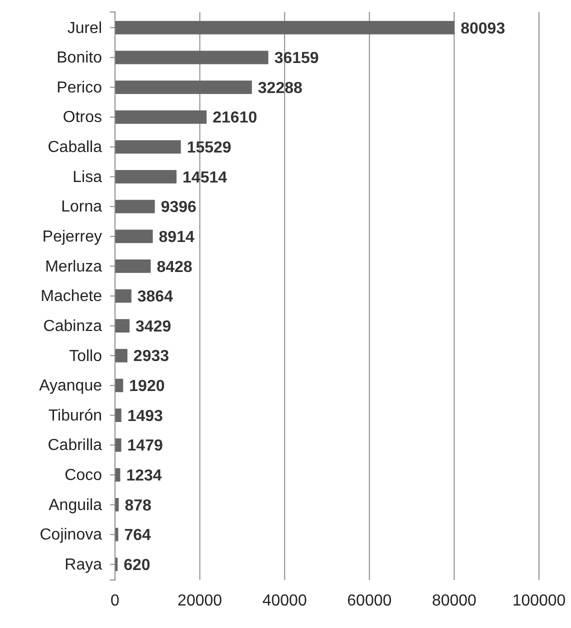 This screenshot has height=628, width=571. Describe the element at coordinates (79, 87) in the screenshot. I see `y-tick-label: Perico` at that location.